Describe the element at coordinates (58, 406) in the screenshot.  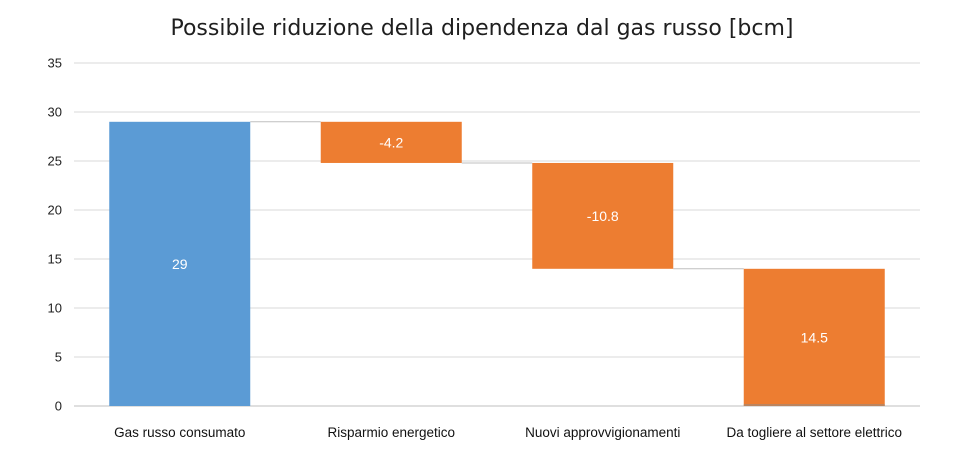
I see `y-tick-label: 0` at that location.